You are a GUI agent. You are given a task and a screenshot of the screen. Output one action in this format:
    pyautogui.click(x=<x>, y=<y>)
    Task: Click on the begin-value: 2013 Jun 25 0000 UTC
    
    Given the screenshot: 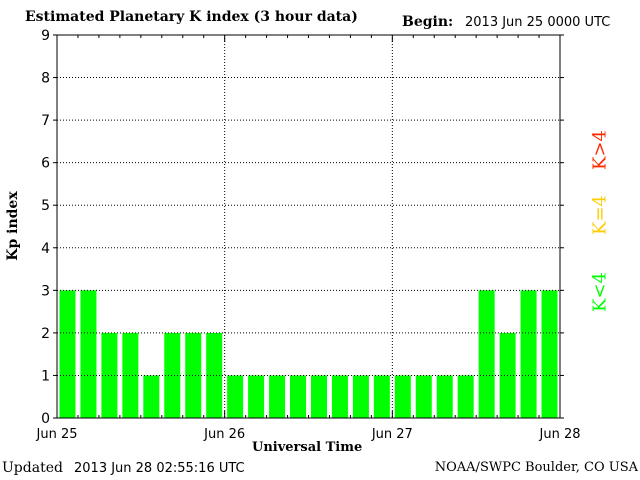 What is the action you would take?
    pyautogui.click(x=538, y=22)
    